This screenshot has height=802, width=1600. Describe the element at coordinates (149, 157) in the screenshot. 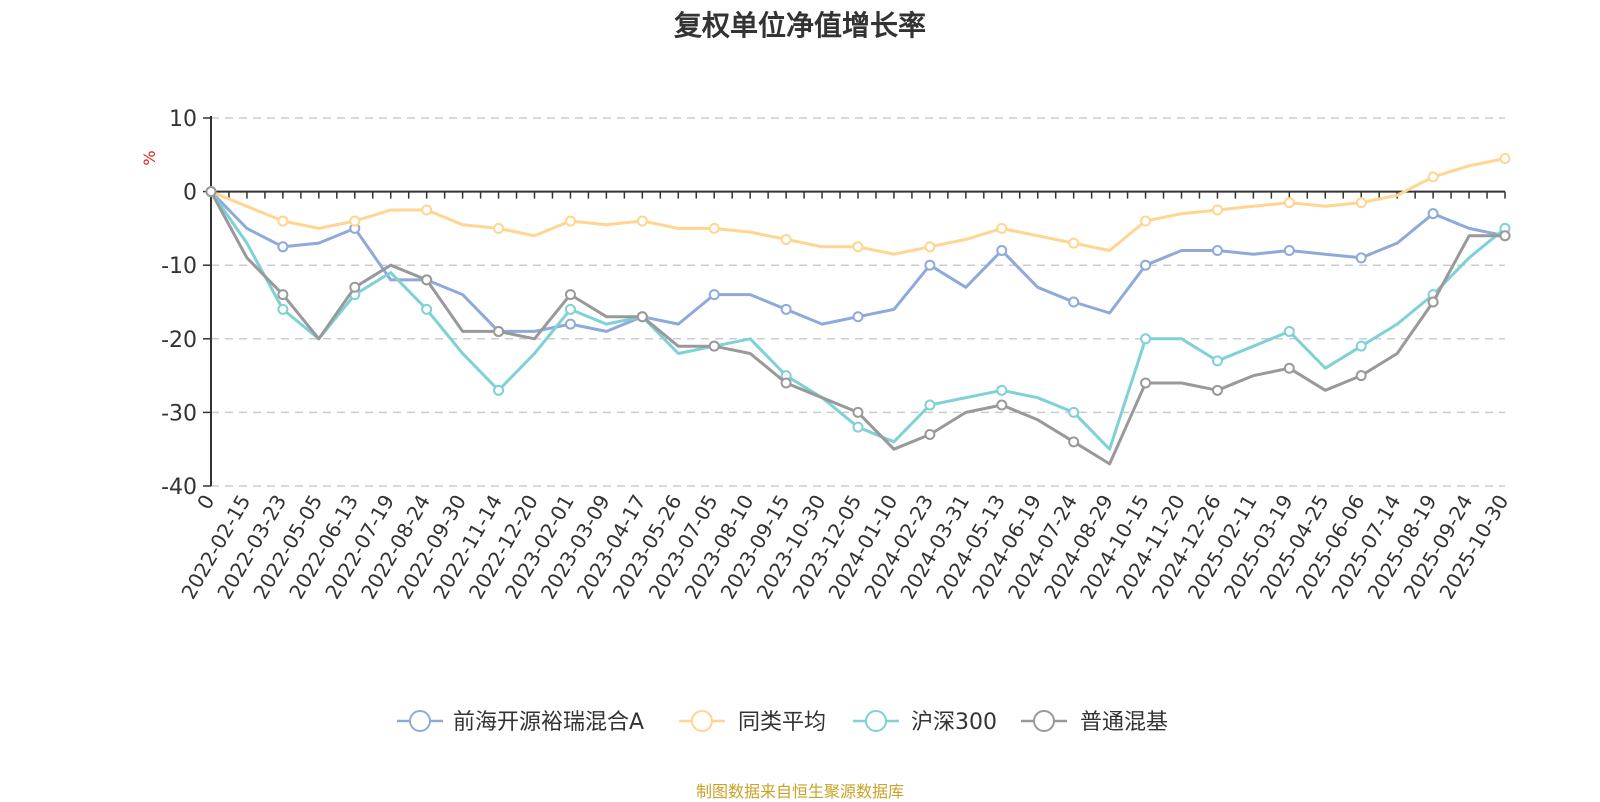

I see `y-axis-label: %` at that location.